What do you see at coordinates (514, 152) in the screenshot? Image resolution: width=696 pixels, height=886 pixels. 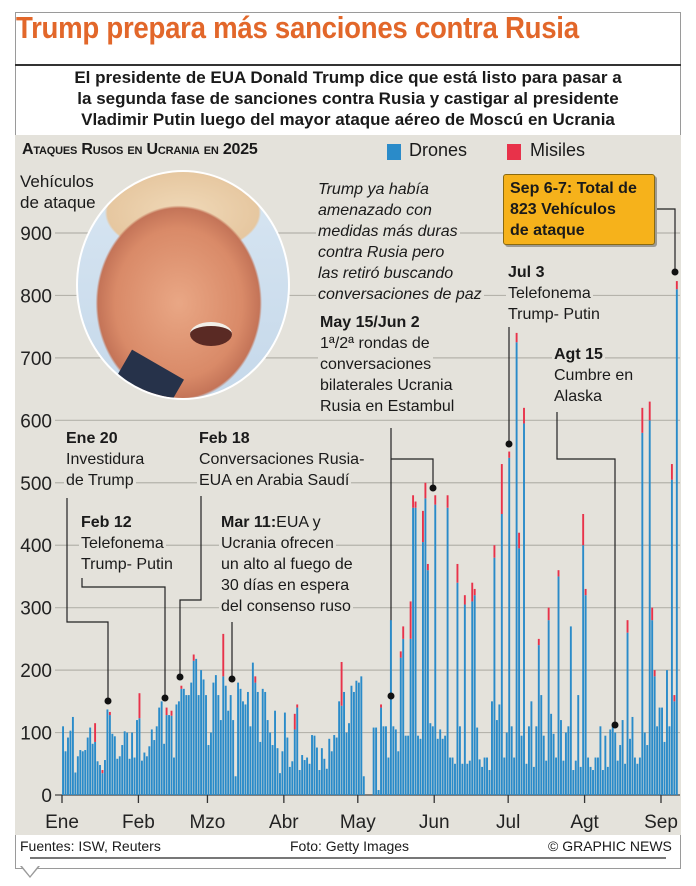 I see `legend-swatch-missiles` at bounding box center [514, 152].